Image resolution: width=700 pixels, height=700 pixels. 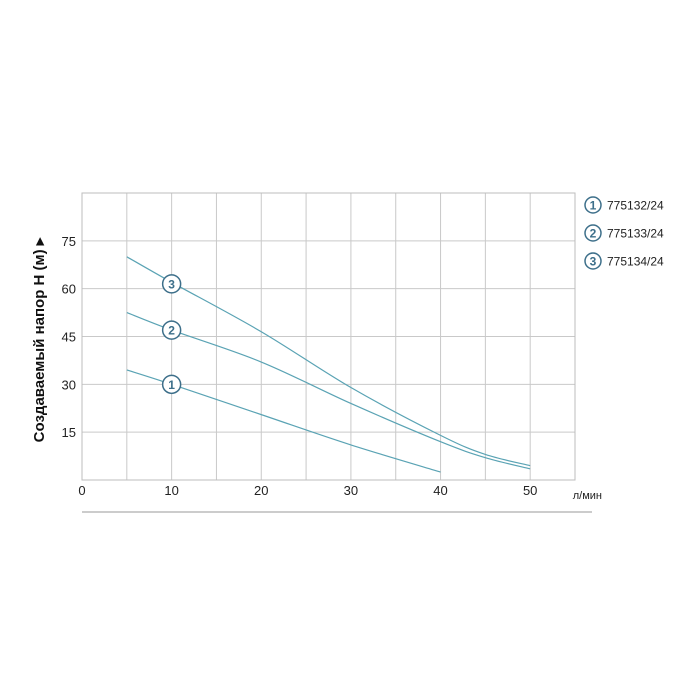 What do you see at coordinates (171, 490) in the screenshot?
I see `x-tick-label: 10` at bounding box center [171, 490].